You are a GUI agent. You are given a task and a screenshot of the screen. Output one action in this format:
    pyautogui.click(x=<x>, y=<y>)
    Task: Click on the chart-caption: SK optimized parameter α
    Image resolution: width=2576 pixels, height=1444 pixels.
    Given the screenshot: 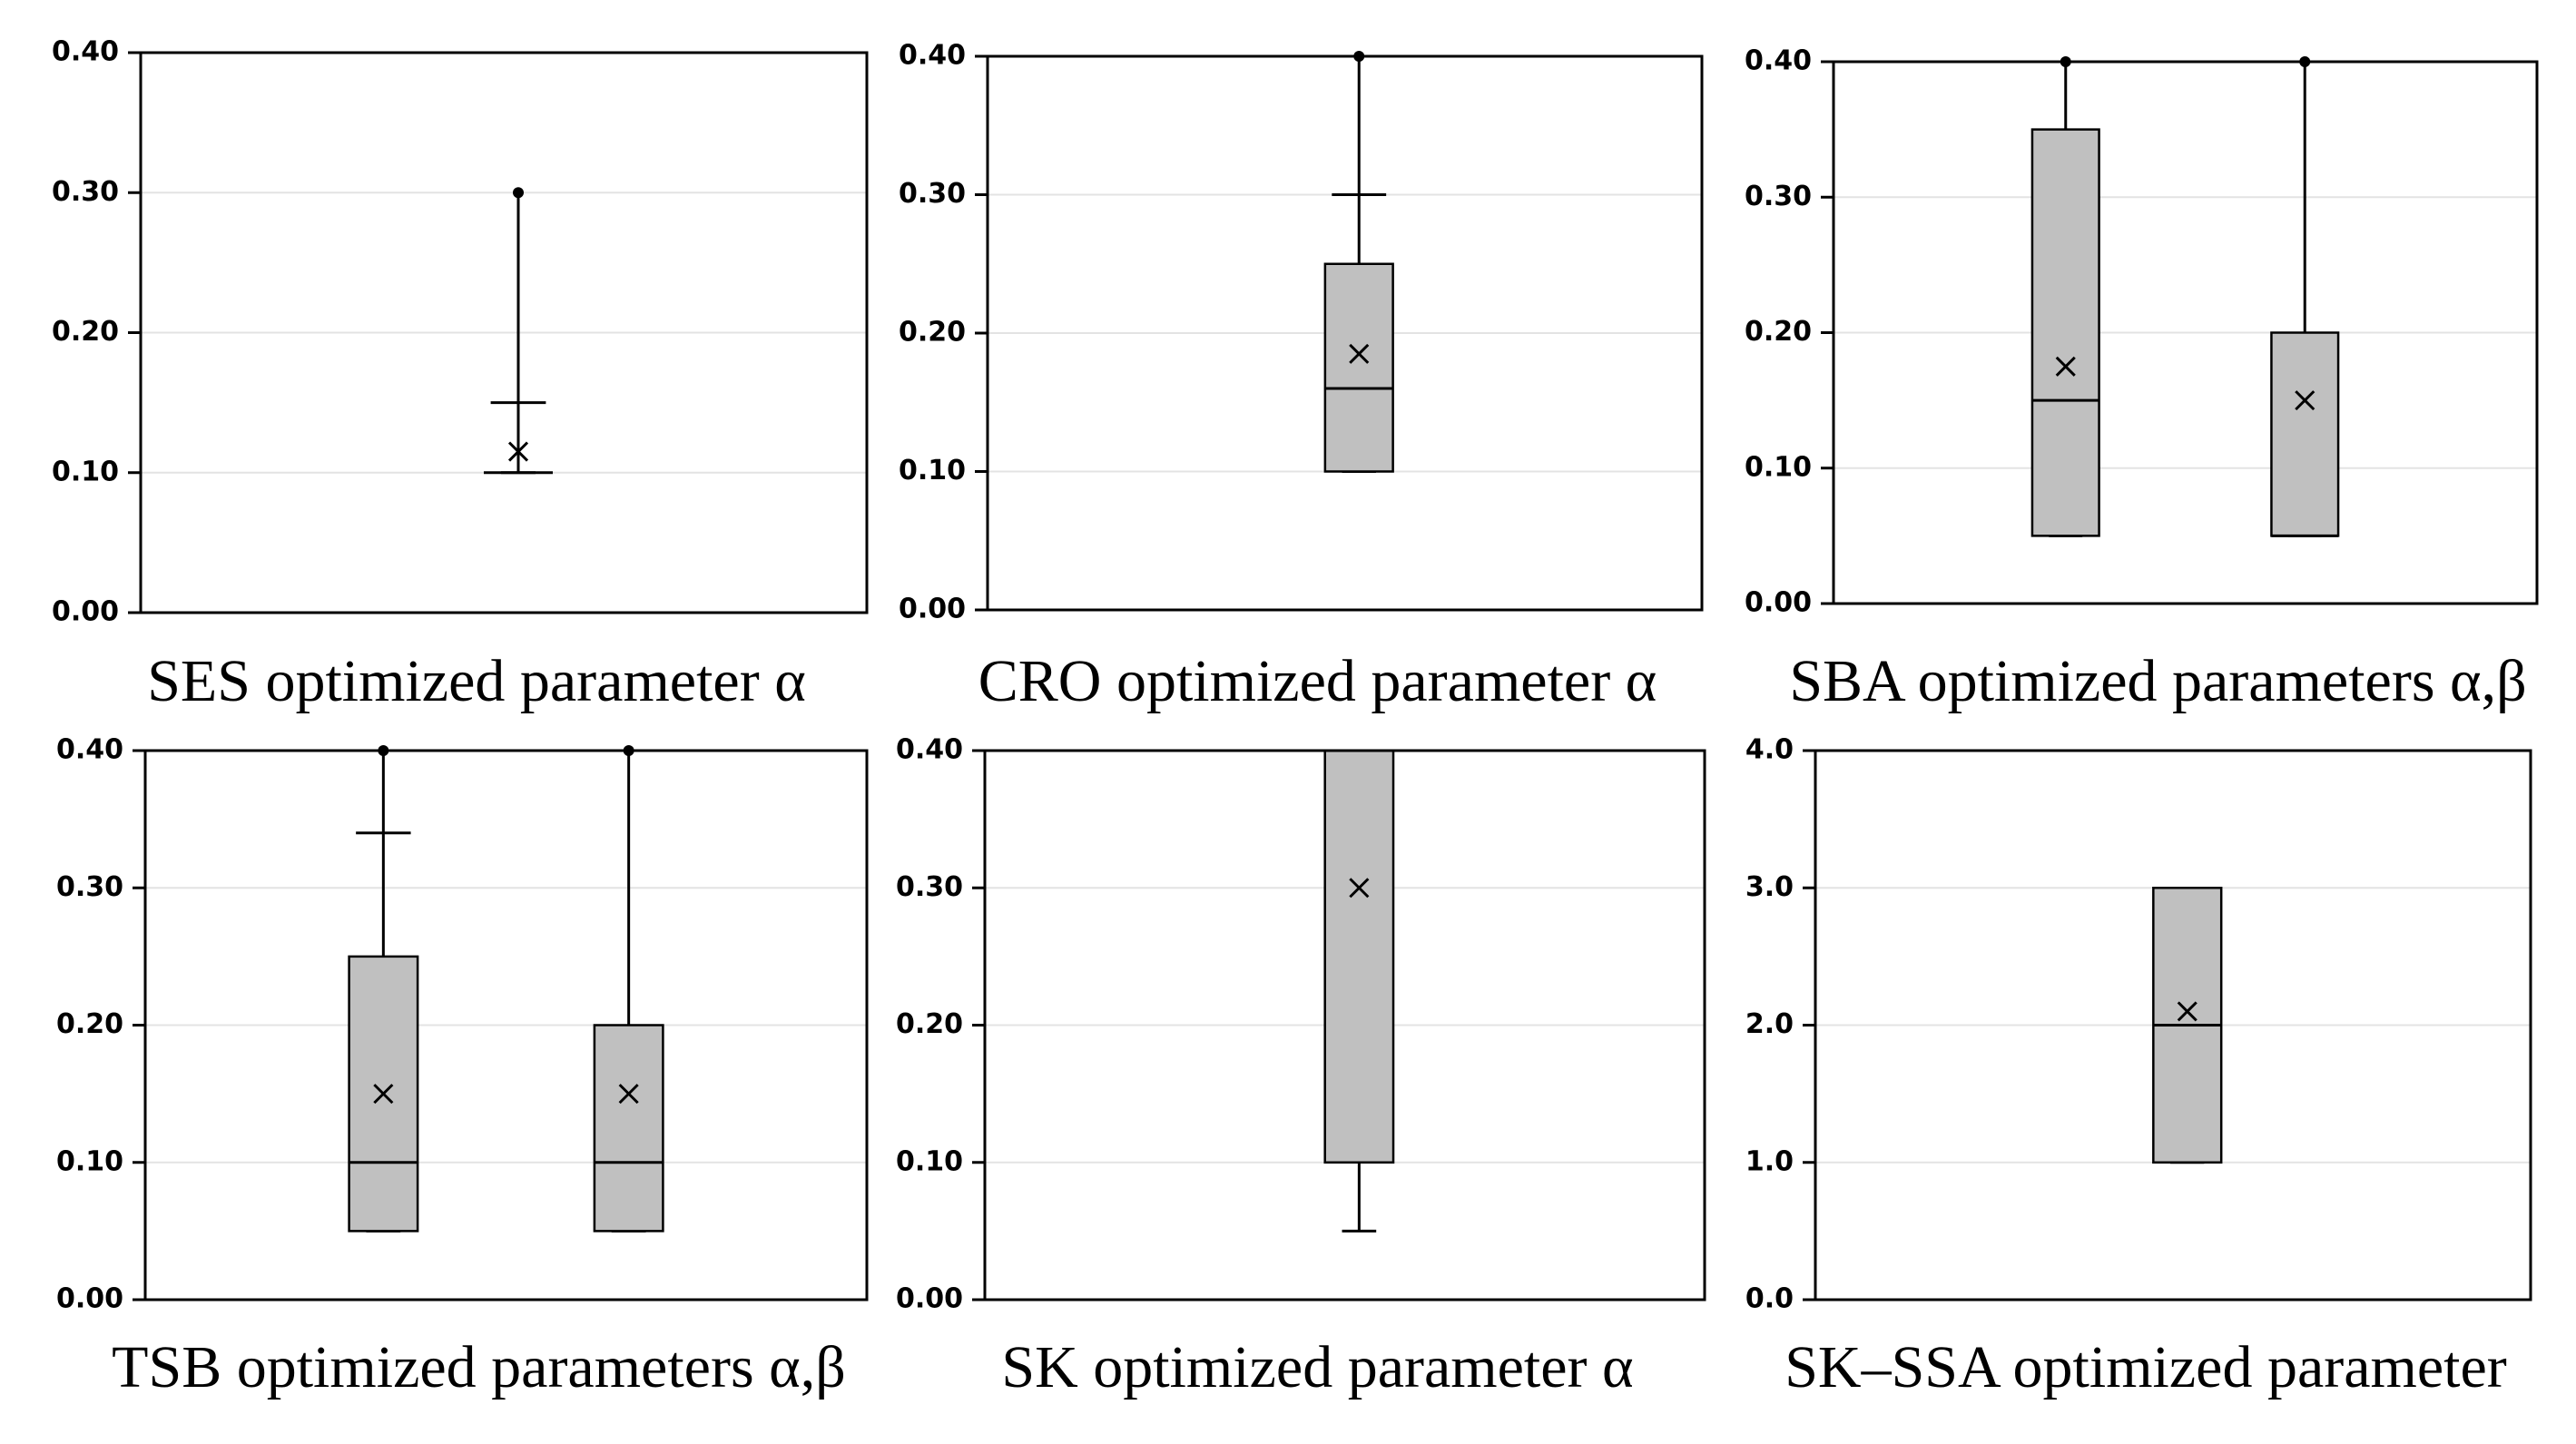 What is the action you would take?
    pyautogui.click(x=1317, y=1367)
    